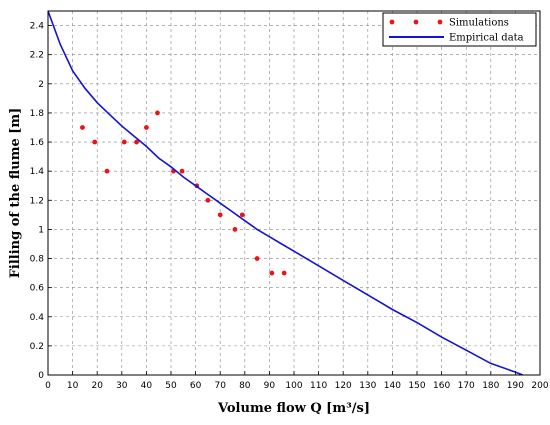 The height and width of the screenshot is (425, 550). What do you see at coordinates (245, 386) in the screenshot?
I see `x-tick-label: 80` at bounding box center [245, 386].